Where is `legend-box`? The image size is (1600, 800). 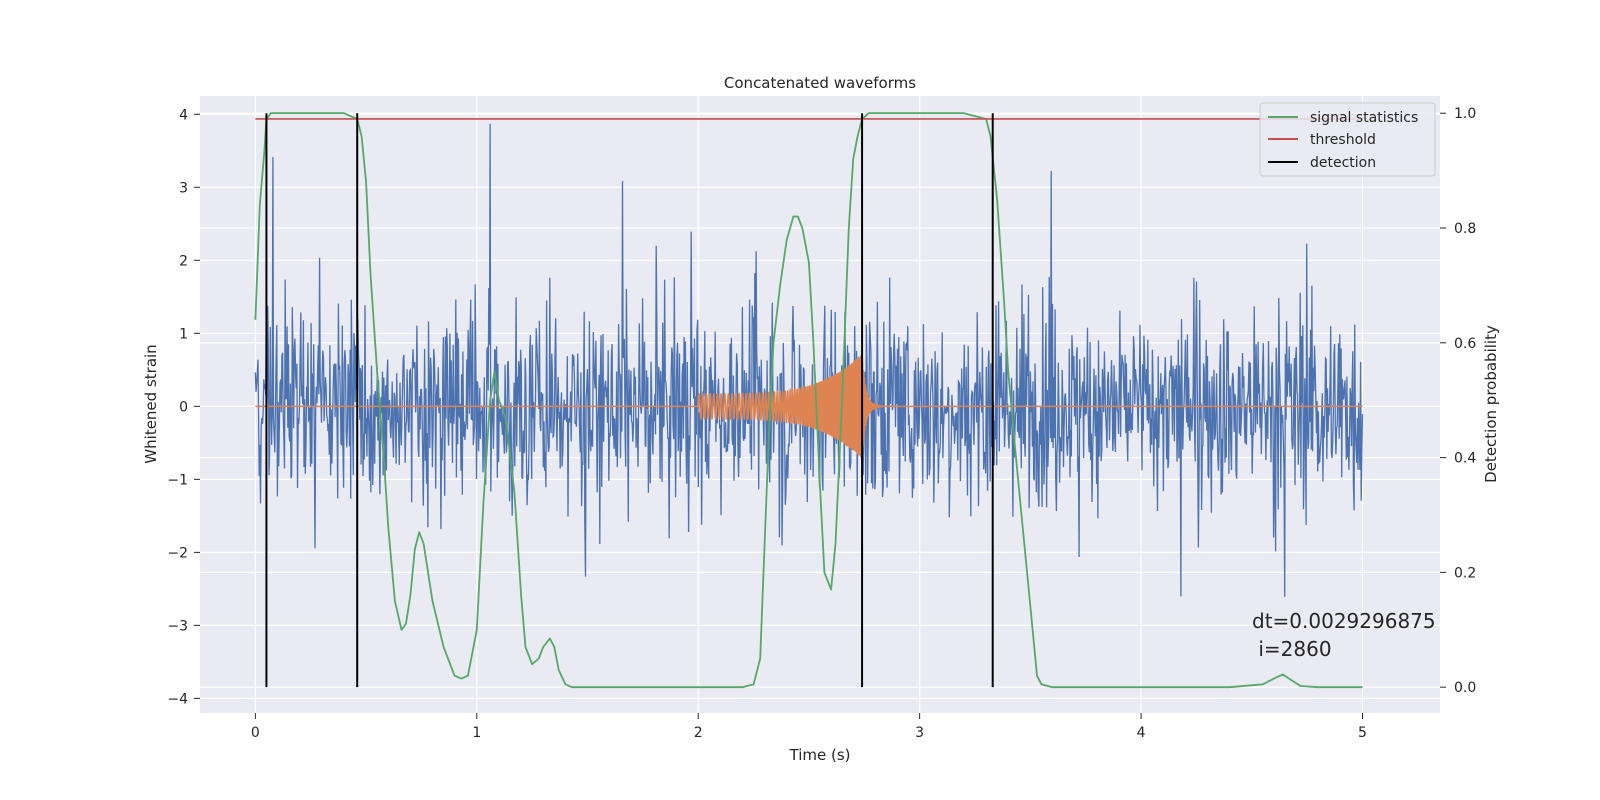 legend-box is located at coordinates (1347, 139).